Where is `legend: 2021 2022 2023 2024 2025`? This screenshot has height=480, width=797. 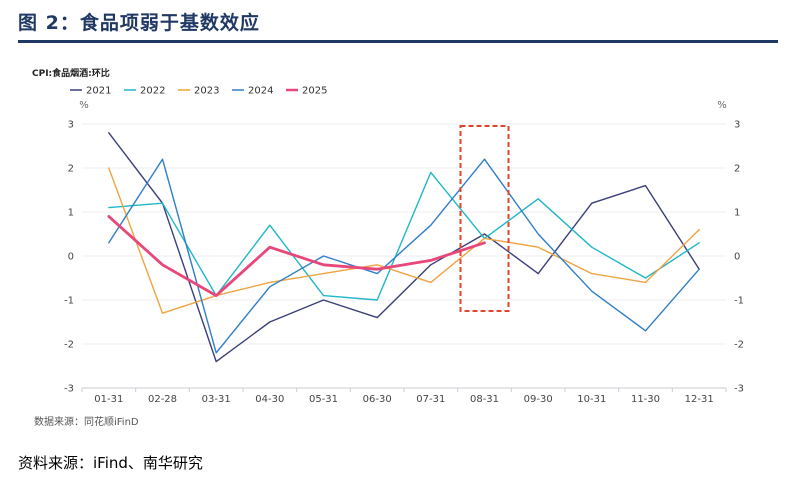
legend: 2021 2022 2023 2024 2025 is located at coordinates (198, 91).